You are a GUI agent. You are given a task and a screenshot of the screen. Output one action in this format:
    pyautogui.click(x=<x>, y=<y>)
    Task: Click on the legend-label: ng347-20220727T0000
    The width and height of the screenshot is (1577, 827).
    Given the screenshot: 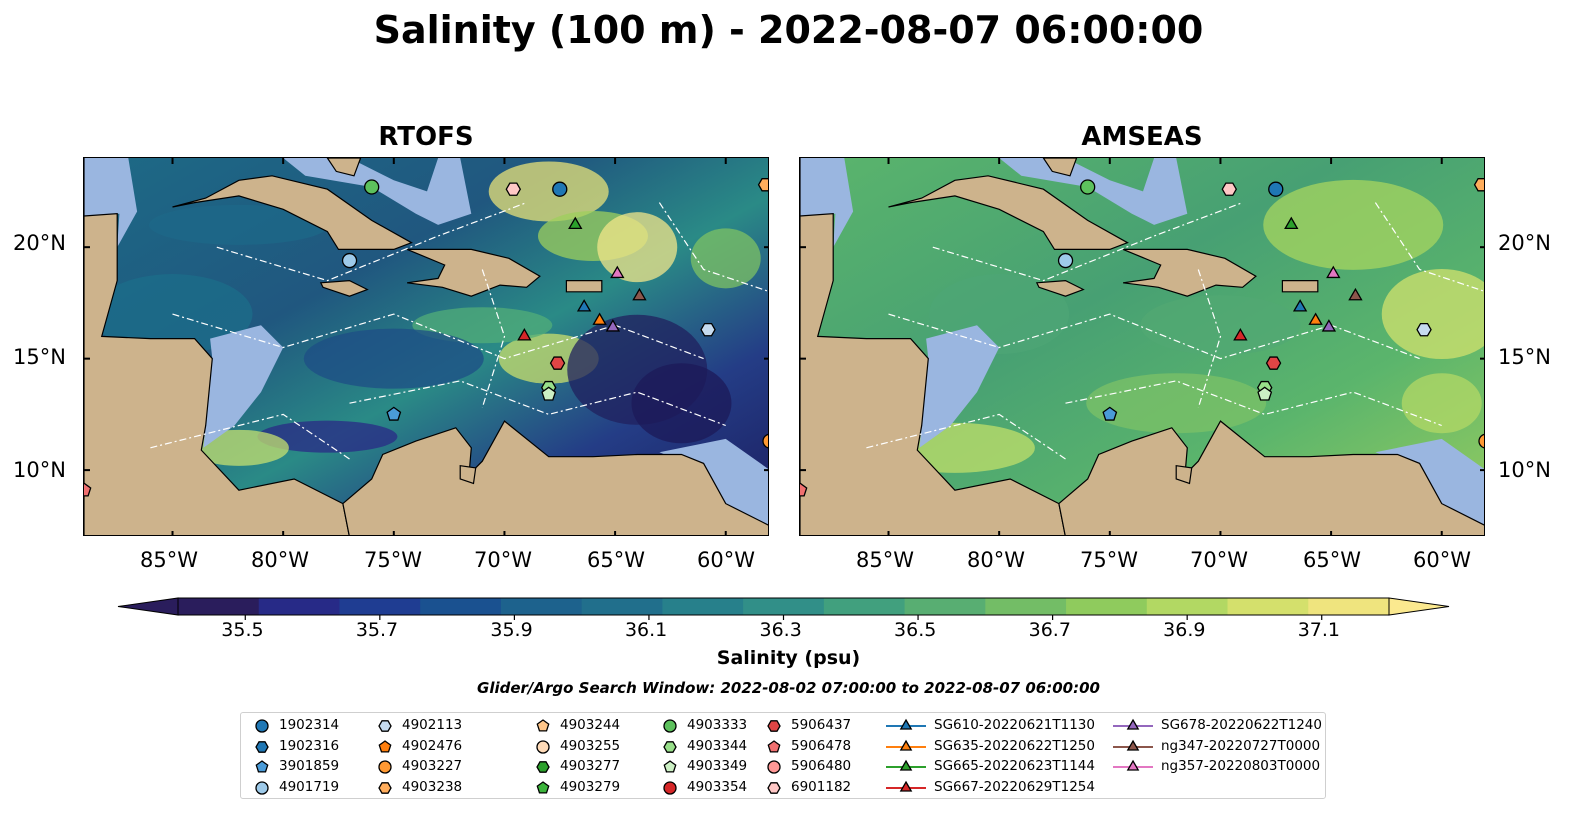 What is the action you would take?
    pyautogui.click(x=1241, y=745)
    